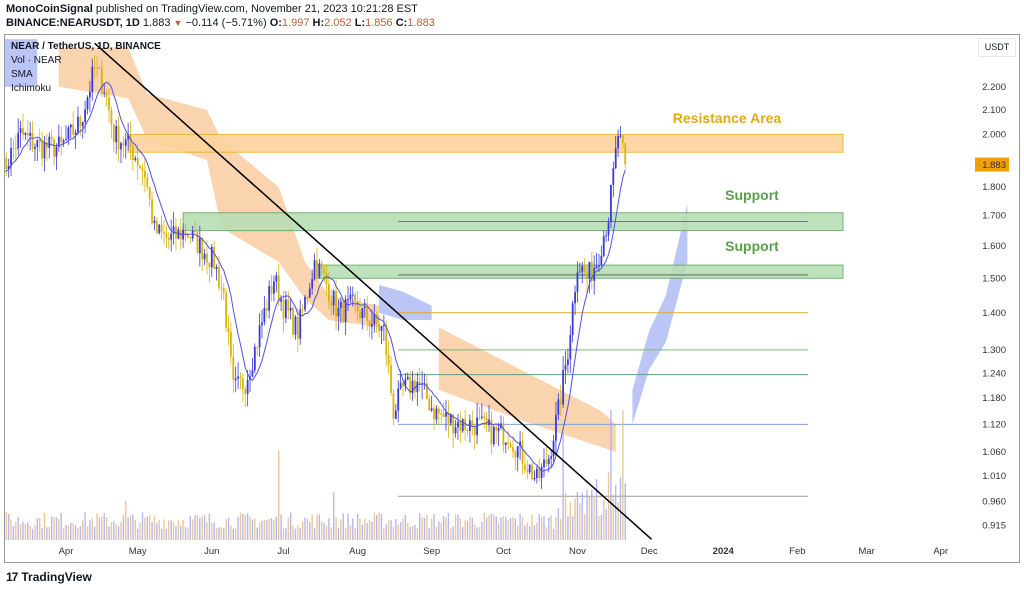 The height and width of the screenshot is (590, 1024). What do you see at coordinates (156, 23) in the screenshot?
I see `last-price: 1.883` at bounding box center [156, 23].